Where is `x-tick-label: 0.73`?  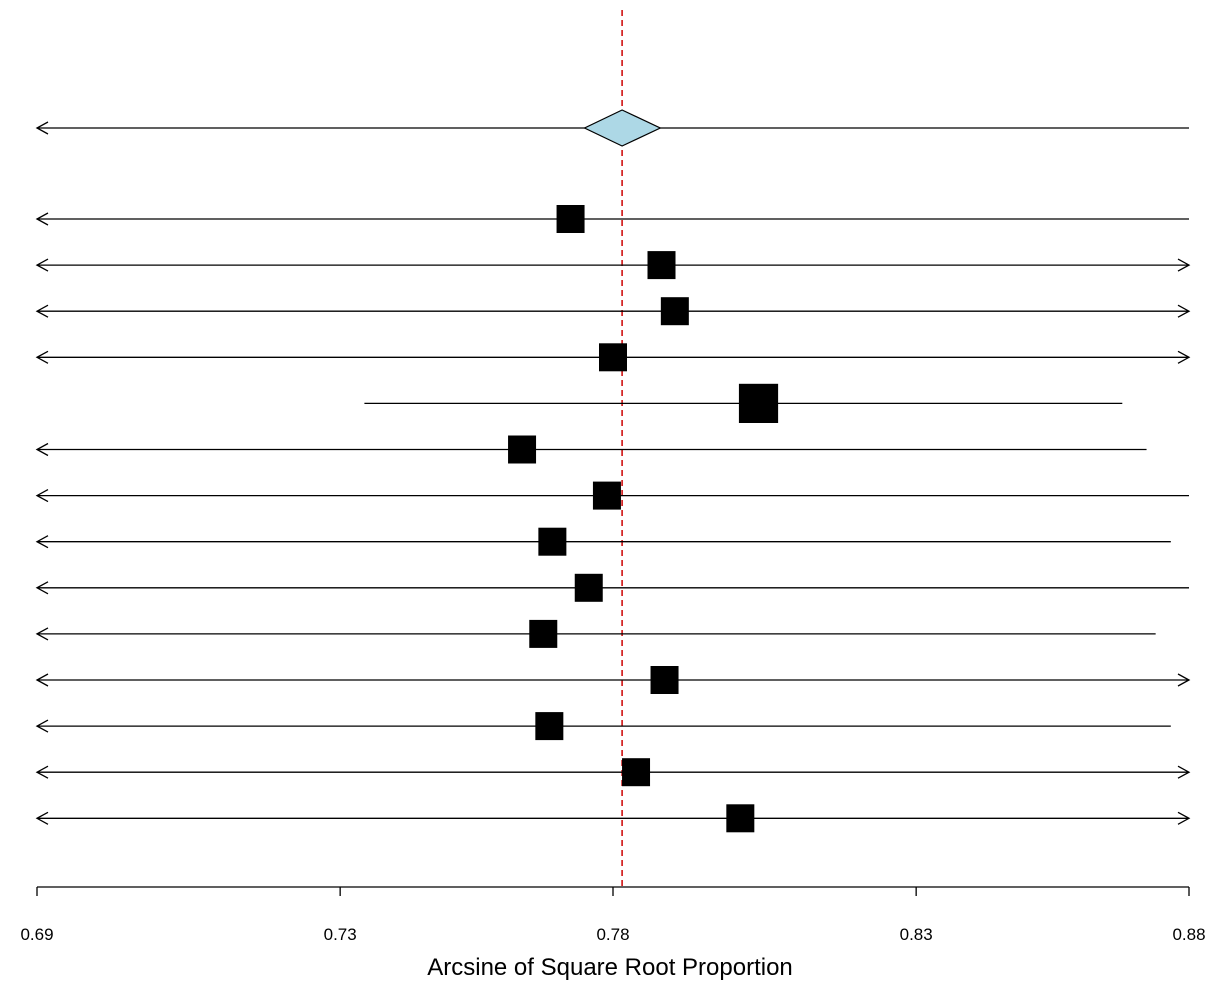 x-tick-label: 0.73 is located at coordinates (340, 934).